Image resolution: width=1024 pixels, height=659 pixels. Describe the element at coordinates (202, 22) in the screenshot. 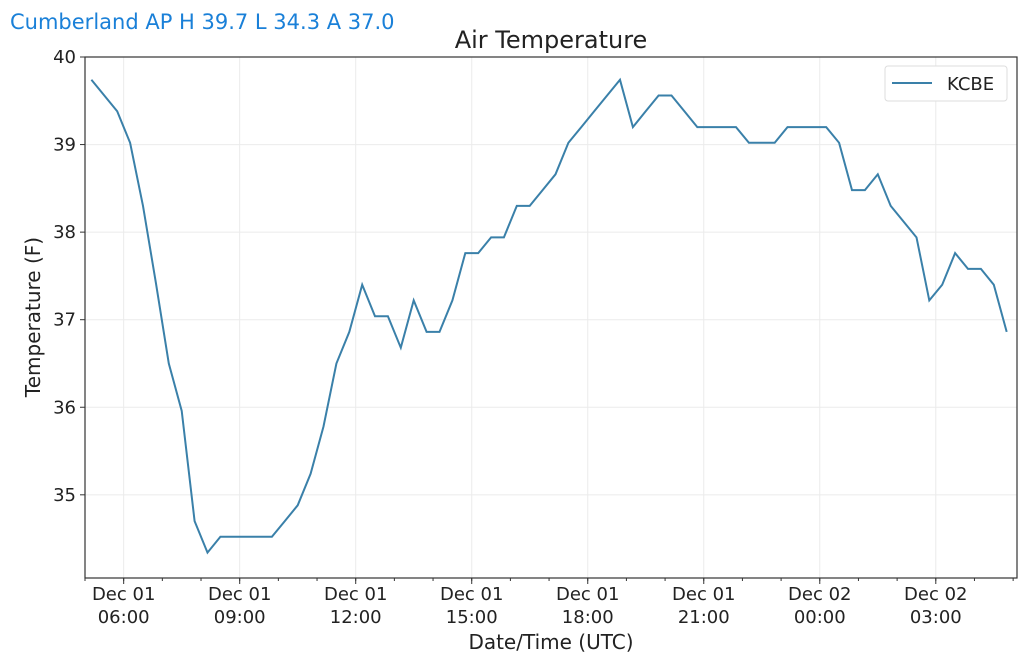

I see `station-summary: Cumberland AP H 39.7 L 34.3 A 37.0` at that location.